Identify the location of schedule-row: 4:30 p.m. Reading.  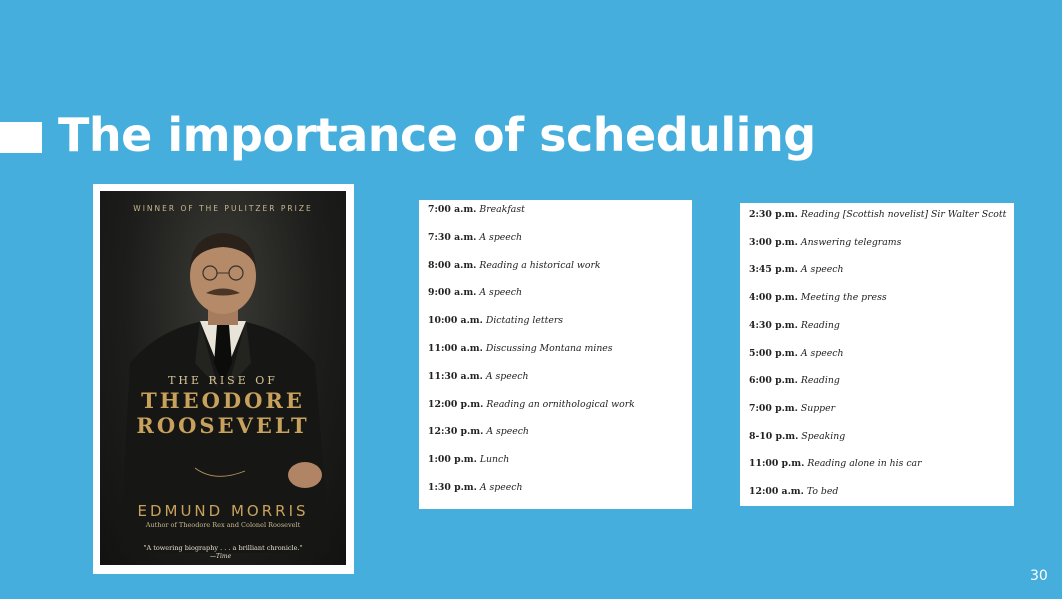
(794, 325).